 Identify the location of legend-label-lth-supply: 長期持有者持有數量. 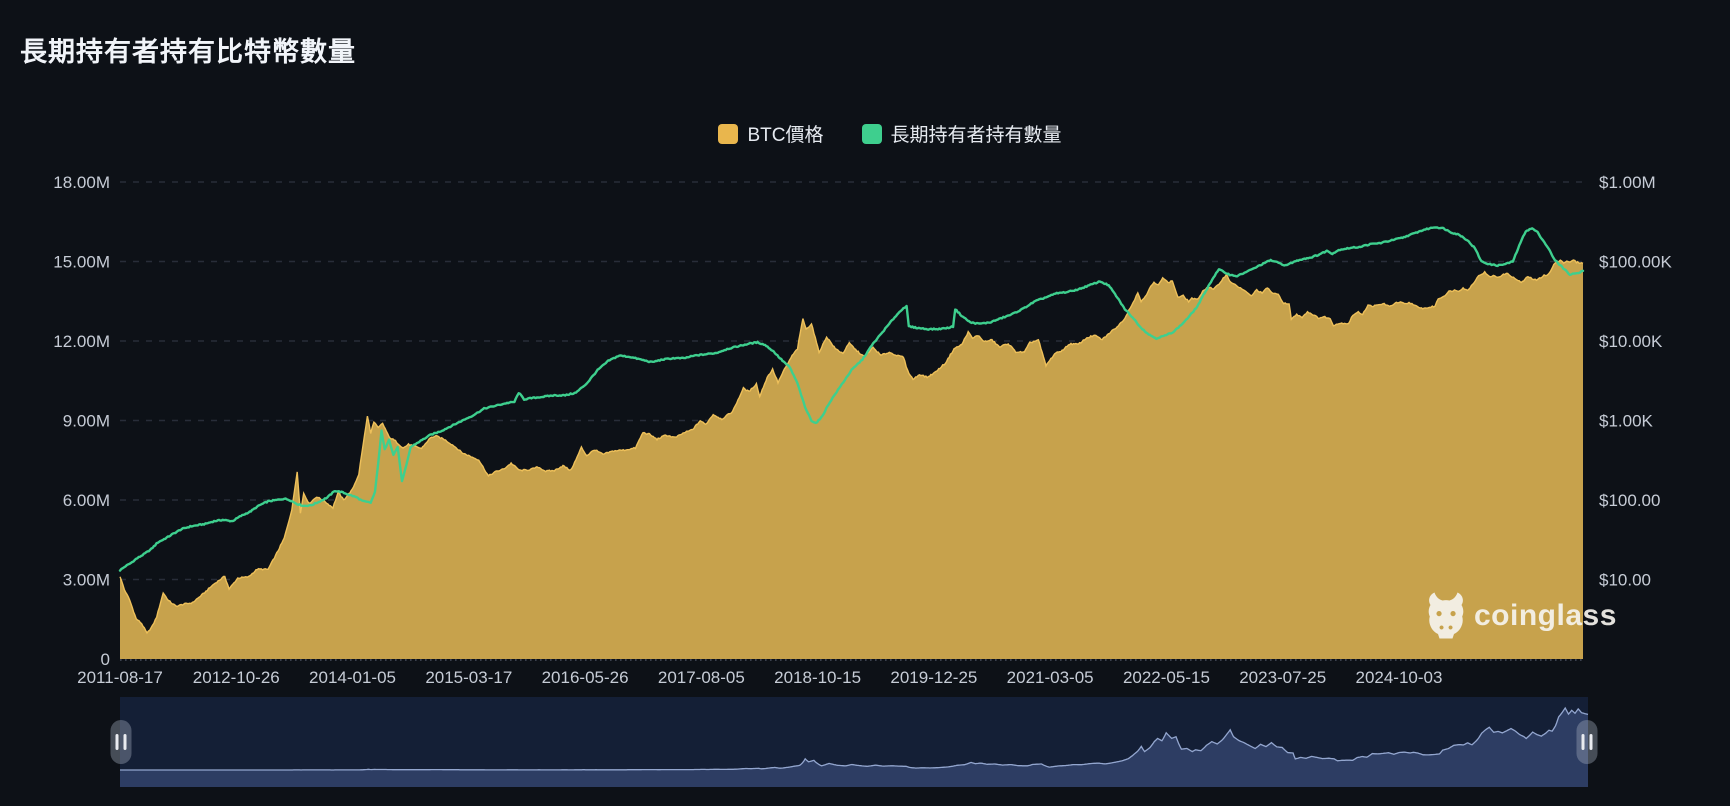
(976, 135).